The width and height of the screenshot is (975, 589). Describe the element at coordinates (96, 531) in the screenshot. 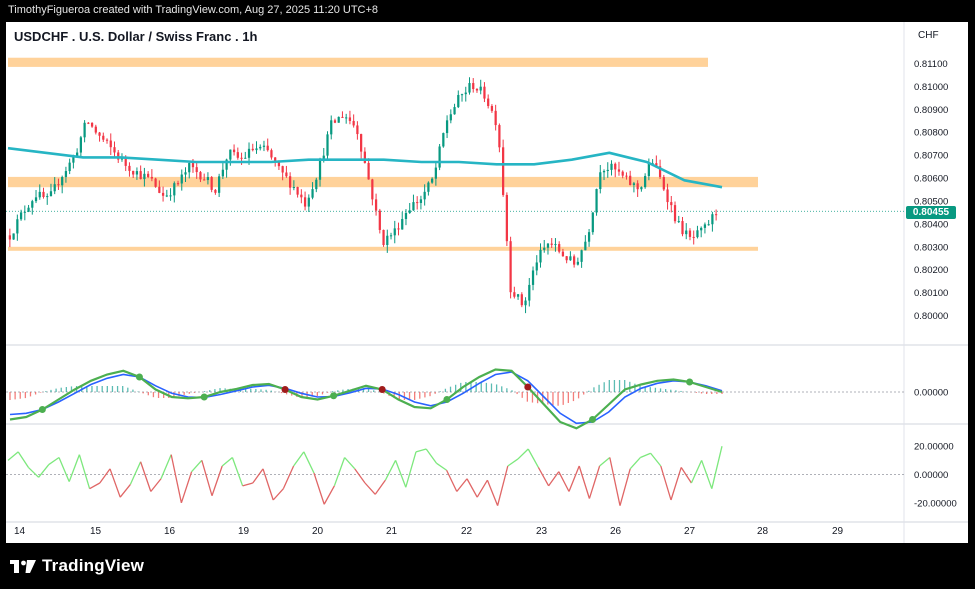

I see `time-axis-label: 15` at that location.